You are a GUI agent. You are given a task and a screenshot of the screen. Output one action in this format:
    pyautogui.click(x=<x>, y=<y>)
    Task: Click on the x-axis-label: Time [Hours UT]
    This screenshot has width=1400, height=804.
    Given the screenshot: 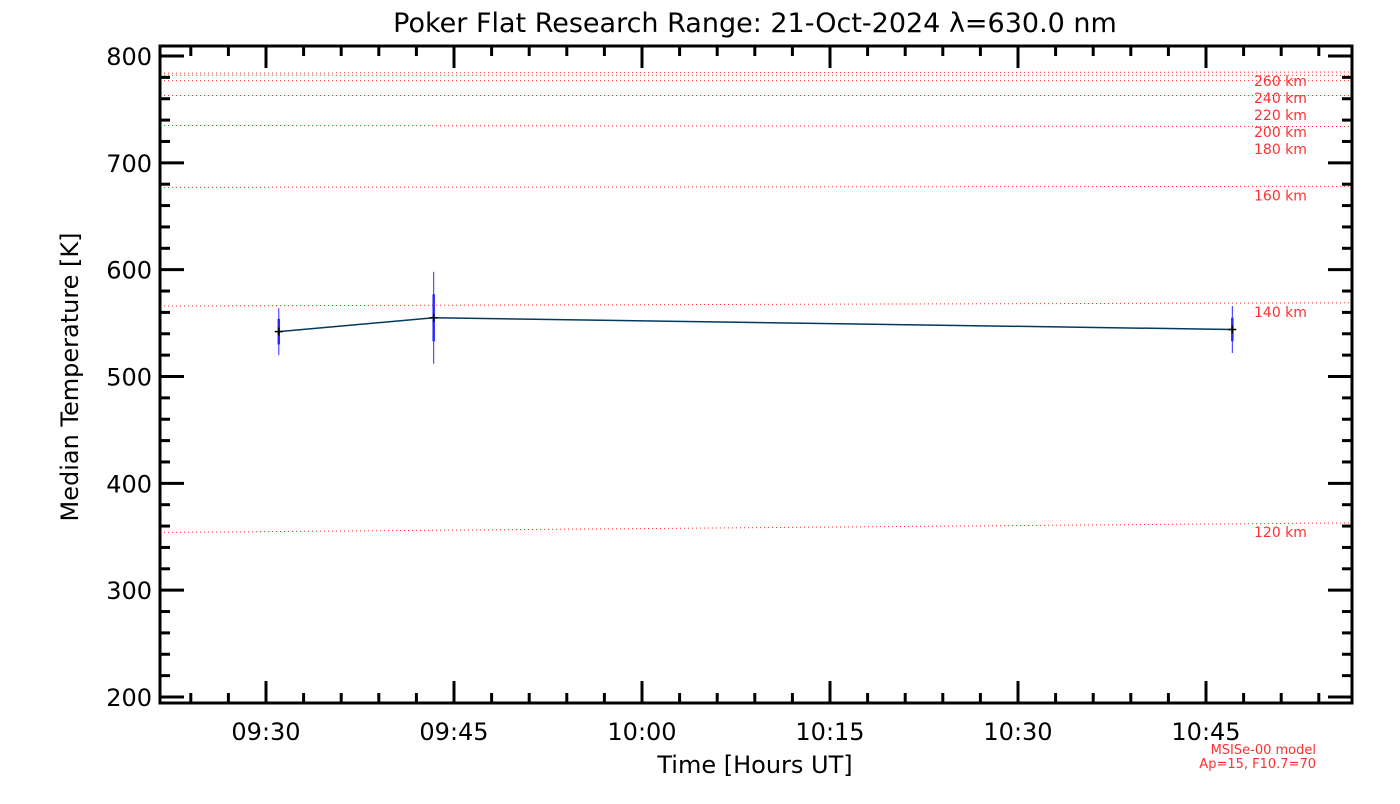 What is the action you would take?
    pyautogui.click(x=754, y=765)
    